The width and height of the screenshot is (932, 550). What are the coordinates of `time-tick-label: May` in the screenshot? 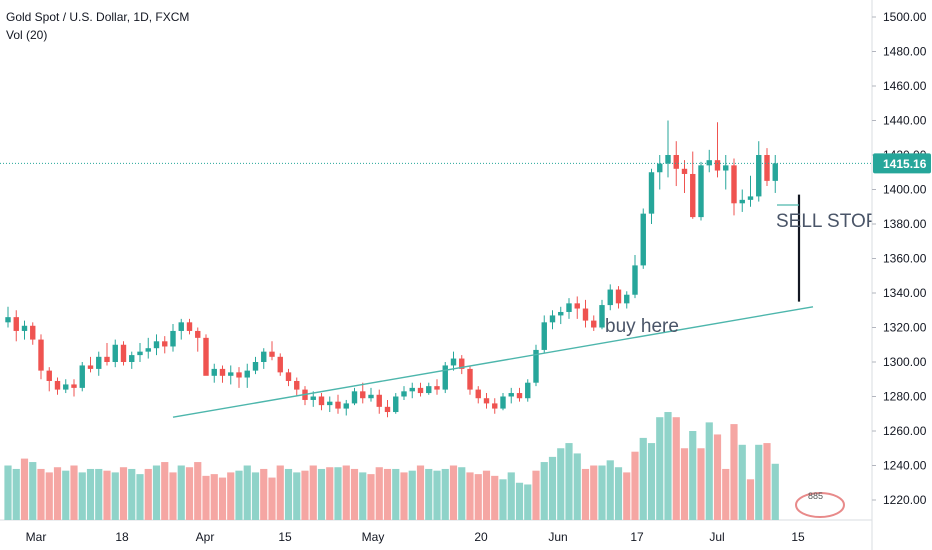 It's located at (373, 537).